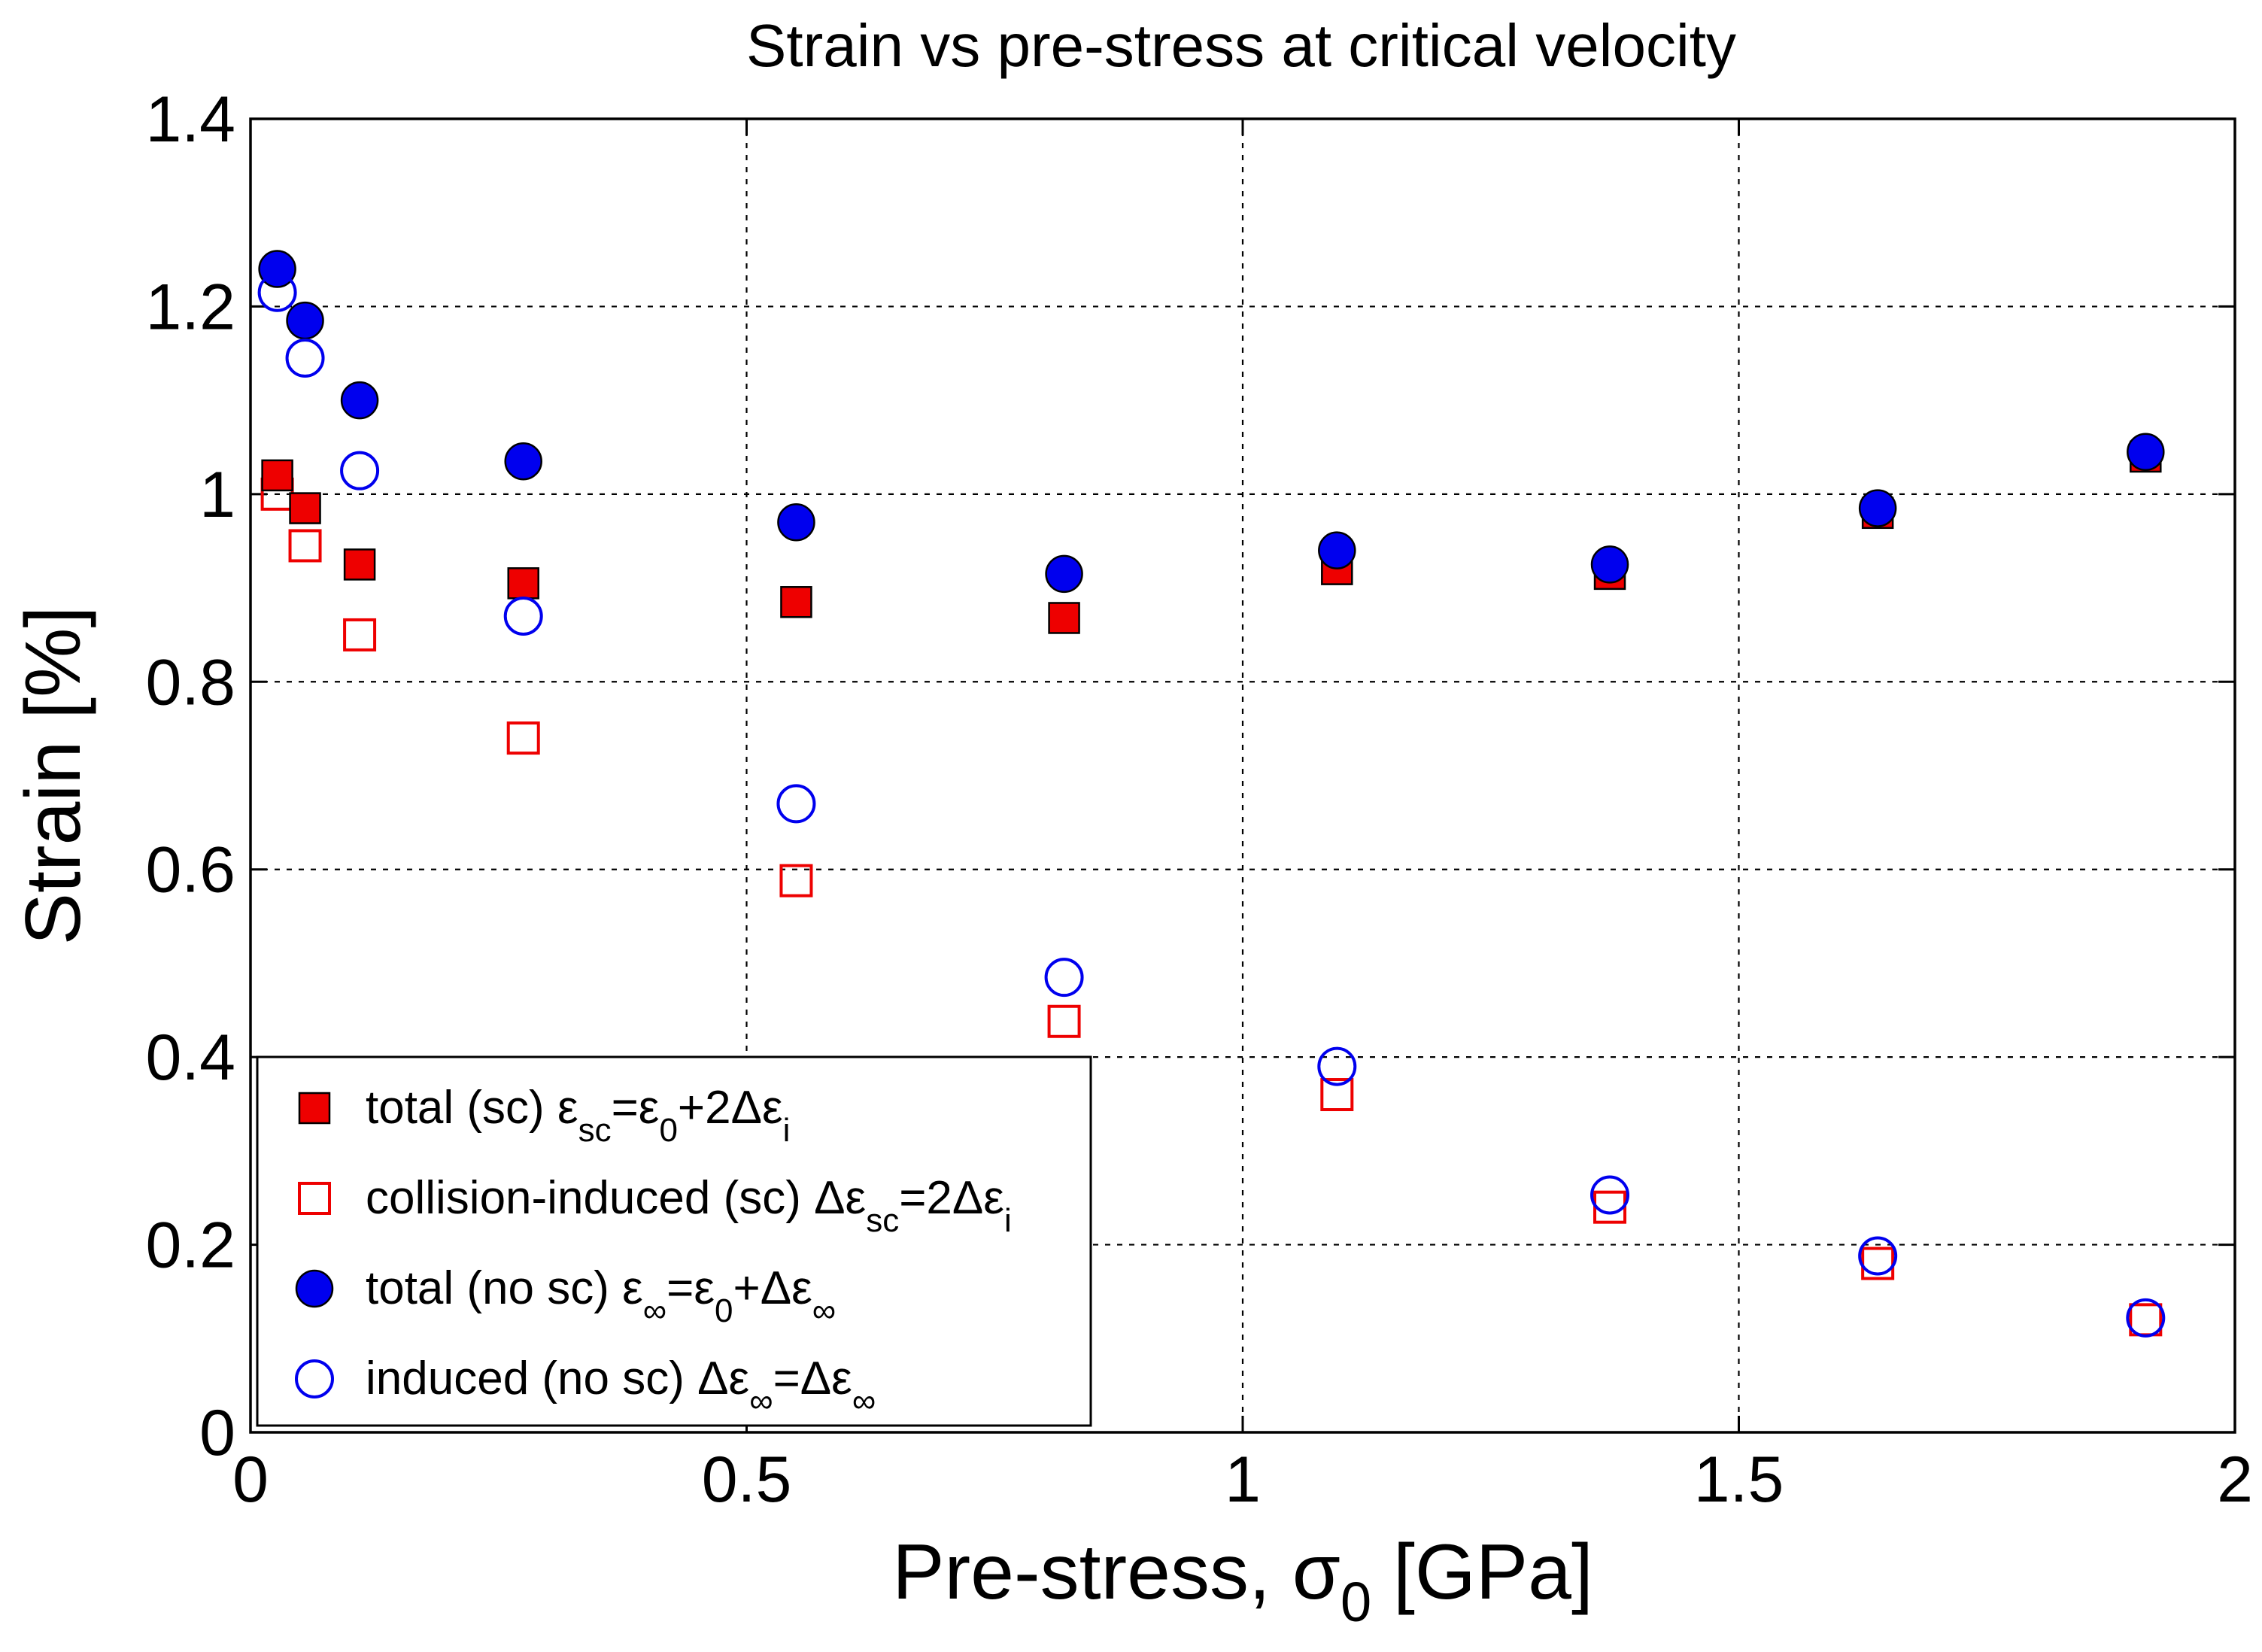 Image resolution: width=2262 pixels, height=1652 pixels. Describe the element at coordinates (1092, 1573) in the screenshot. I see `x-axis-label-main: Pre-stress,` at that location.